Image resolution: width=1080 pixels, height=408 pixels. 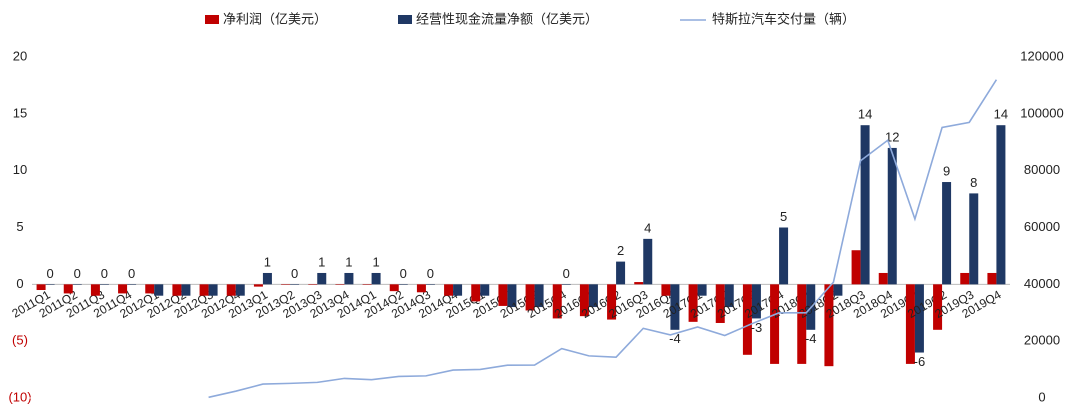 What do you see at coordinates (1041, 112) in the screenshot?
I see `y2-tick-label: 100000` at bounding box center [1041, 112].